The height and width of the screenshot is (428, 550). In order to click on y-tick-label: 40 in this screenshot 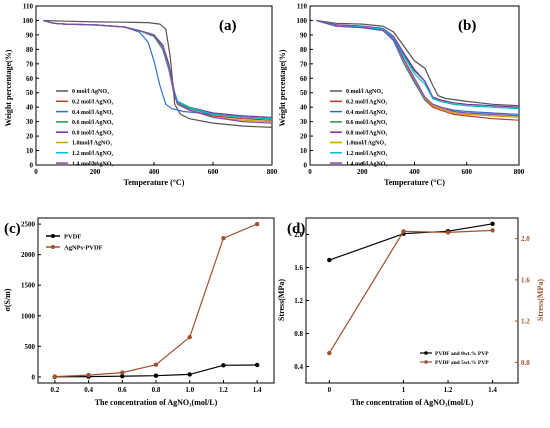, I will do `click(304, 108)`.